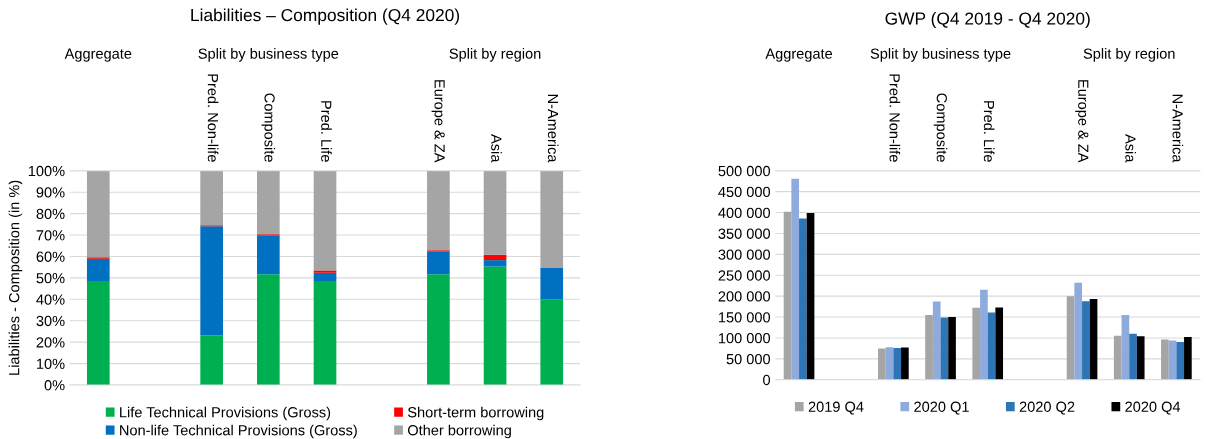 Image resolution: width=1206 pixels, height=439 pixels. Describe the element at coordinates (744, 192) in the screenshot. I see `y-tick-label: 450 000` at that location.